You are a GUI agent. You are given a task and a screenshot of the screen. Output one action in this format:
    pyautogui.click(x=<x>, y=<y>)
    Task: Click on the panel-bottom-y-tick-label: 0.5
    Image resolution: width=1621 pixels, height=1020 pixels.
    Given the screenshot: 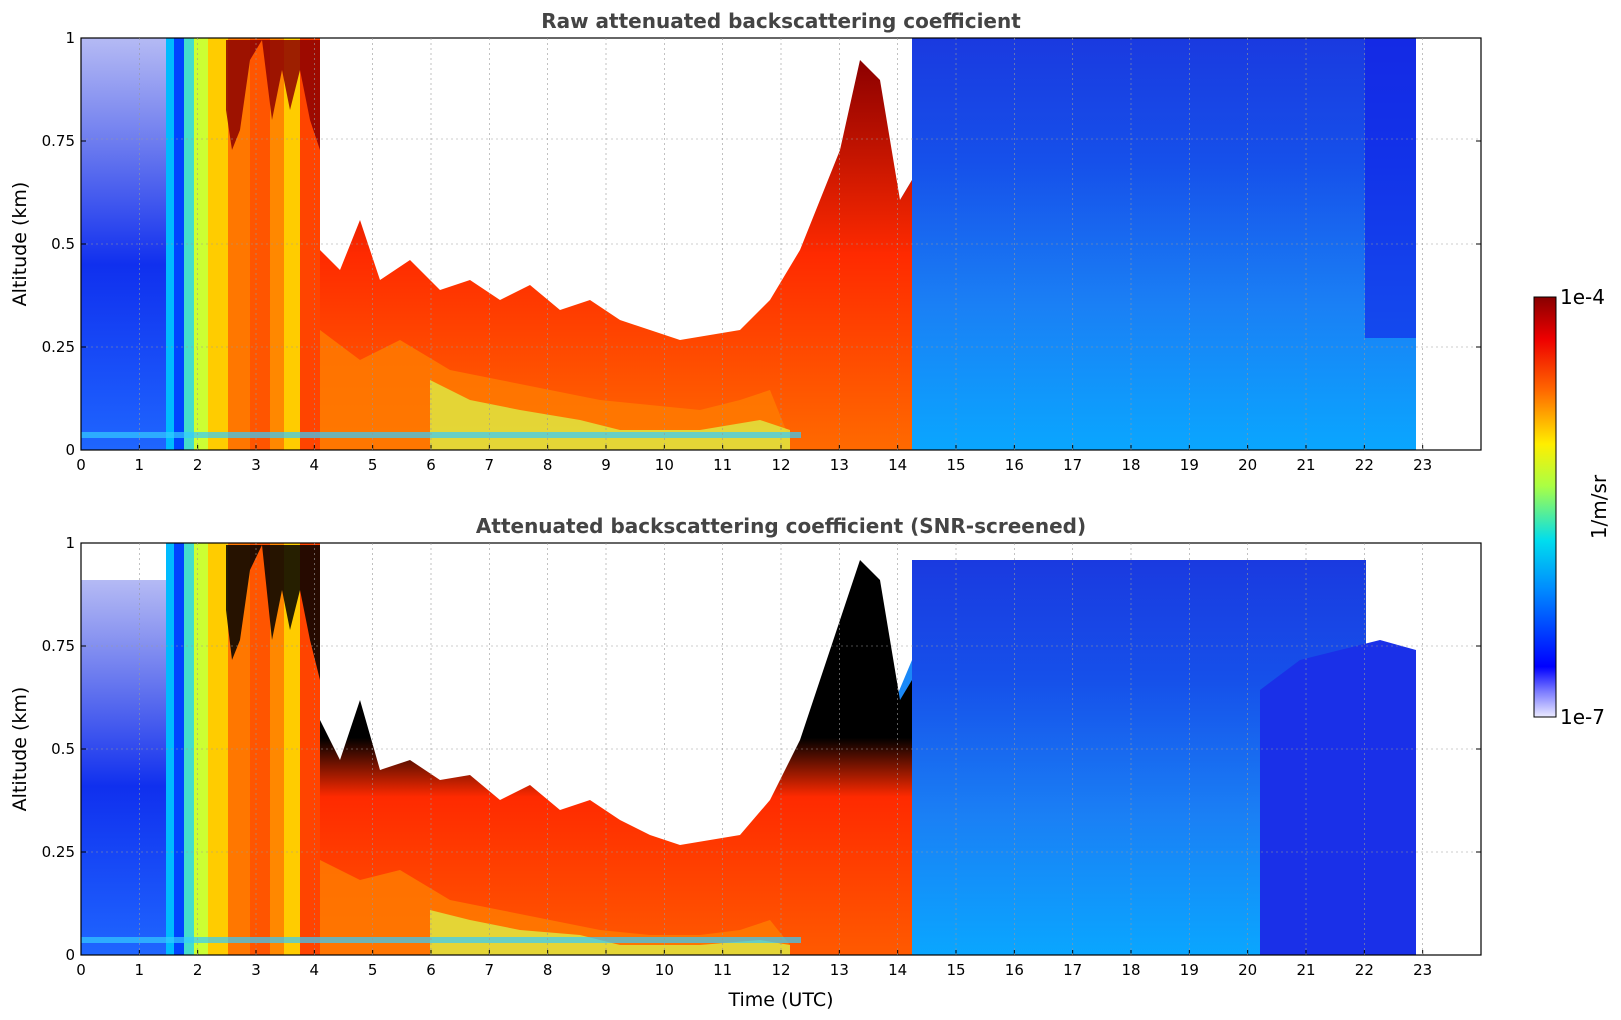 What is the action you would take?
    pyautogui.click(x=63, y=749)
    